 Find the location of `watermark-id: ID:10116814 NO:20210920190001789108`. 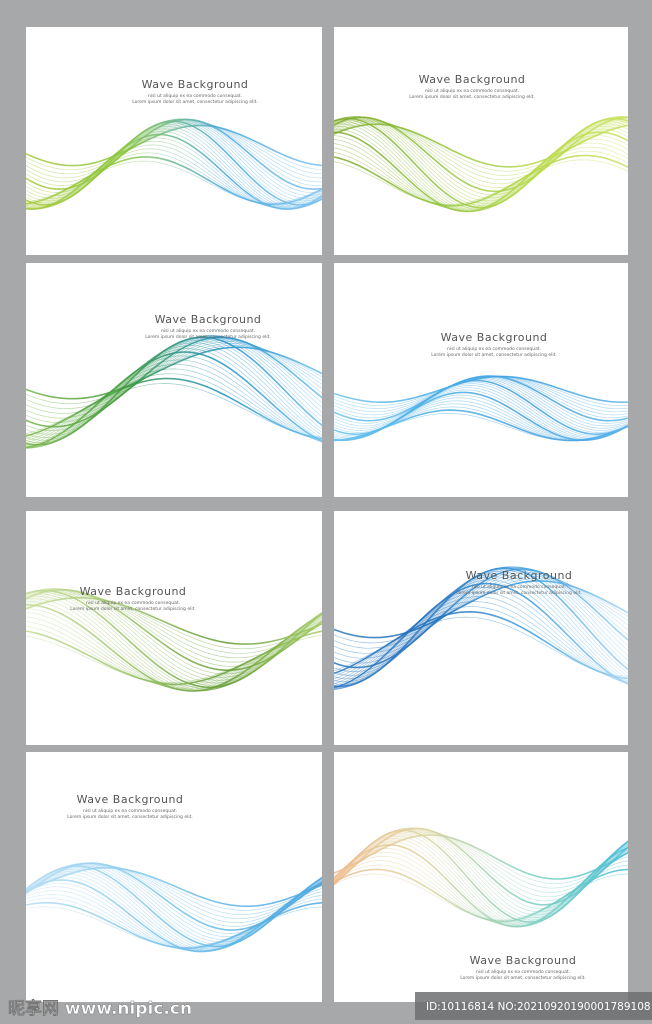

watermark-id: ID:10116814 NO:20210920190001789108 is located at coordinates (538, 1007).